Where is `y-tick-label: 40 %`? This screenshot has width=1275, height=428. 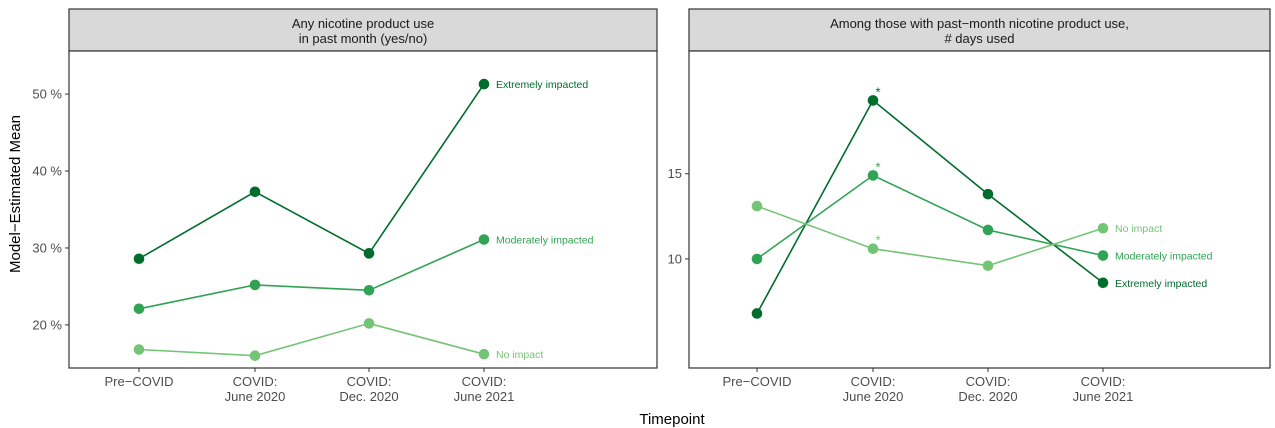
y-tick-label: 40 % is located at coordinates (47, 171).